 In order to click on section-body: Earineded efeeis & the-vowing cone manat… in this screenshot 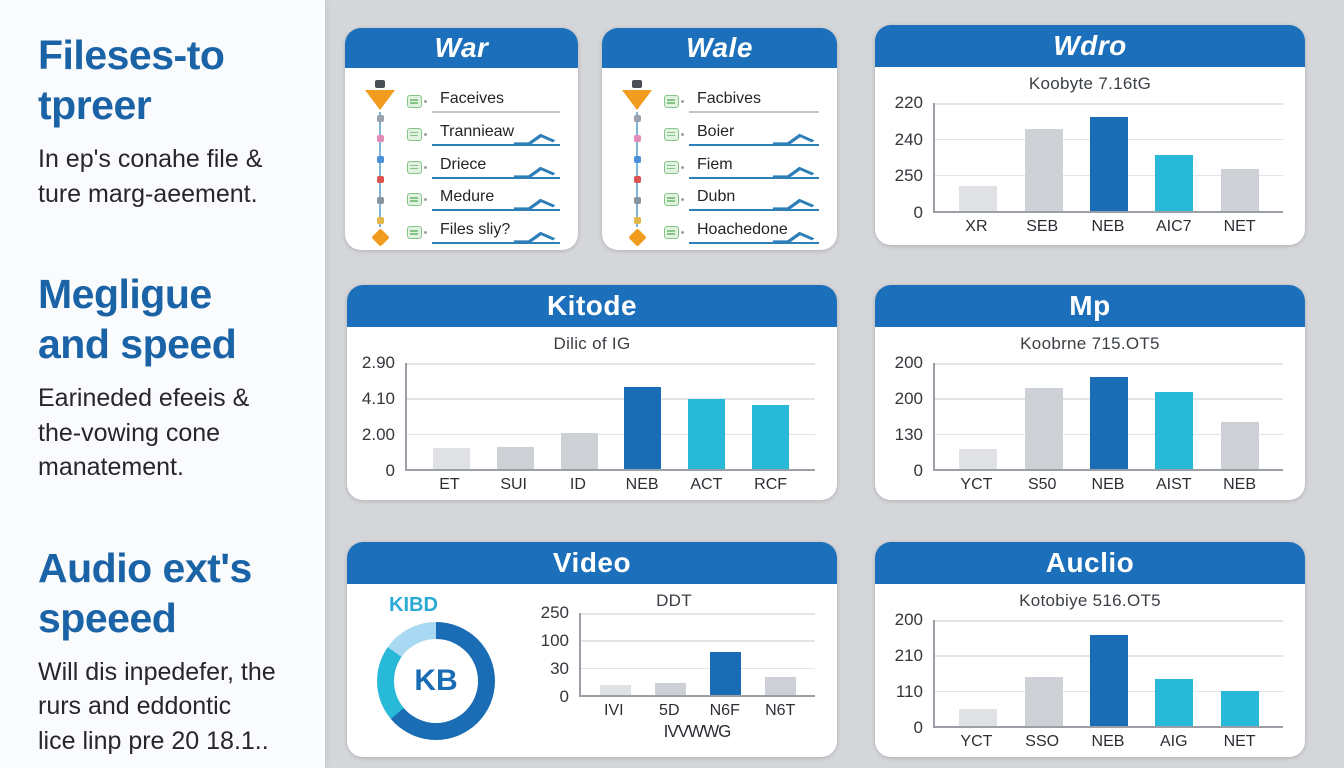, I will do `click(176, 433)`.